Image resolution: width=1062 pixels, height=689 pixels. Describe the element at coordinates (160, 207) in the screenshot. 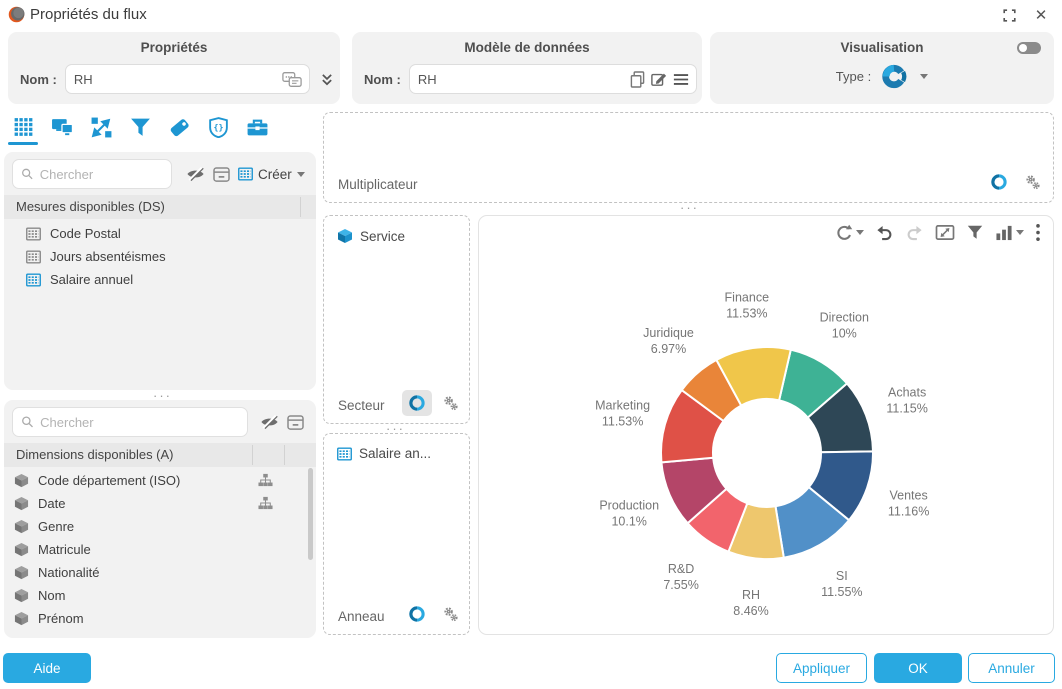

I see `measures-list-header: Mesures disponibles (DS)` at that location.